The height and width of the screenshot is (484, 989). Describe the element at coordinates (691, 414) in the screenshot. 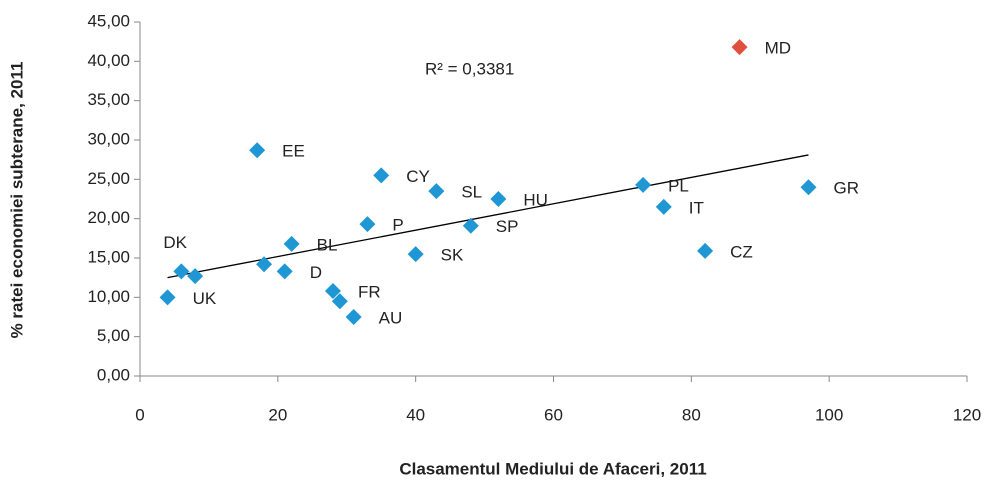

I see `x-tick-label: 80` at that location.